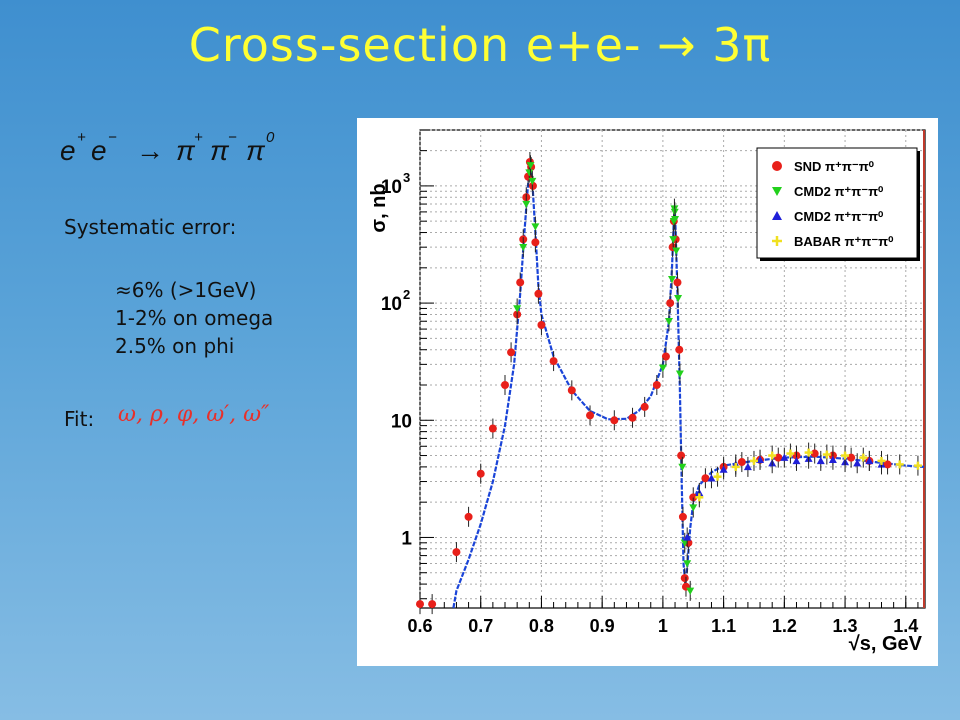 This screenshot has height=720, width=960. What do you see at coordinates (602, 626) in the screenshot?
I see `x-tick-label: 0.9` at bounding box center [602, 626].